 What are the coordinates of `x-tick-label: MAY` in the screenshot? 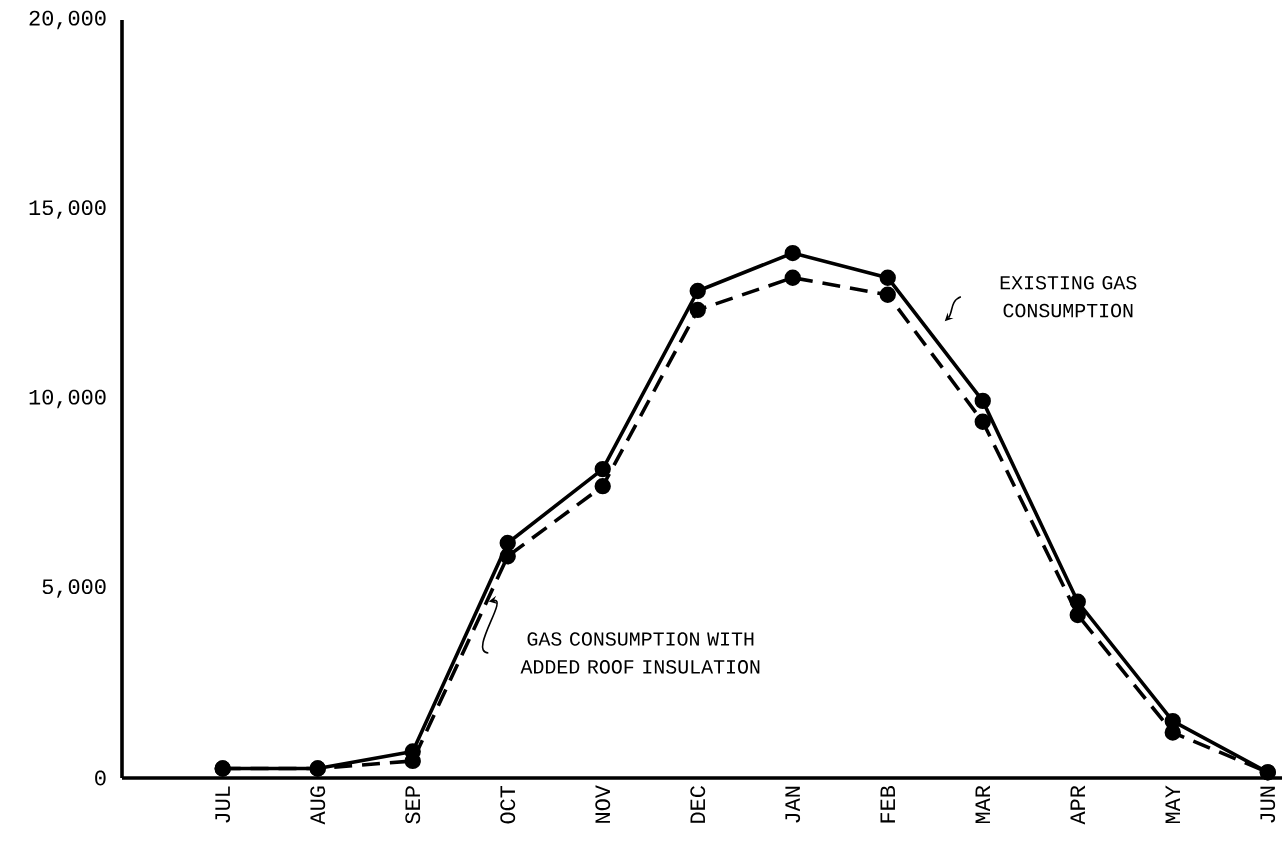 It's located at (1172, 804).